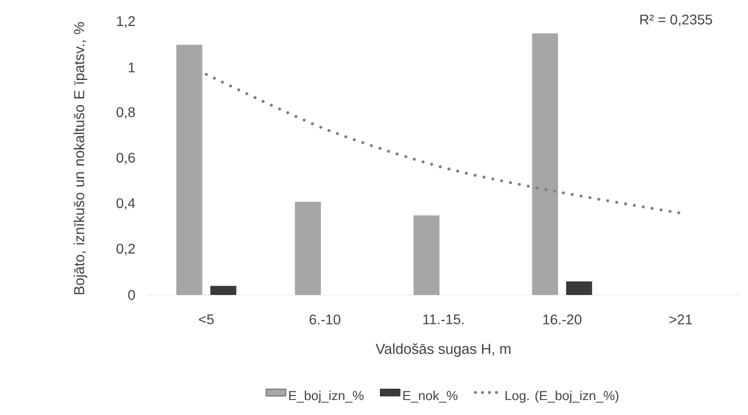  What do you see at coordinates (126, 204) in the screenshot?
I see `y-tick-label: 0,4` at bounding box center [126, 204].